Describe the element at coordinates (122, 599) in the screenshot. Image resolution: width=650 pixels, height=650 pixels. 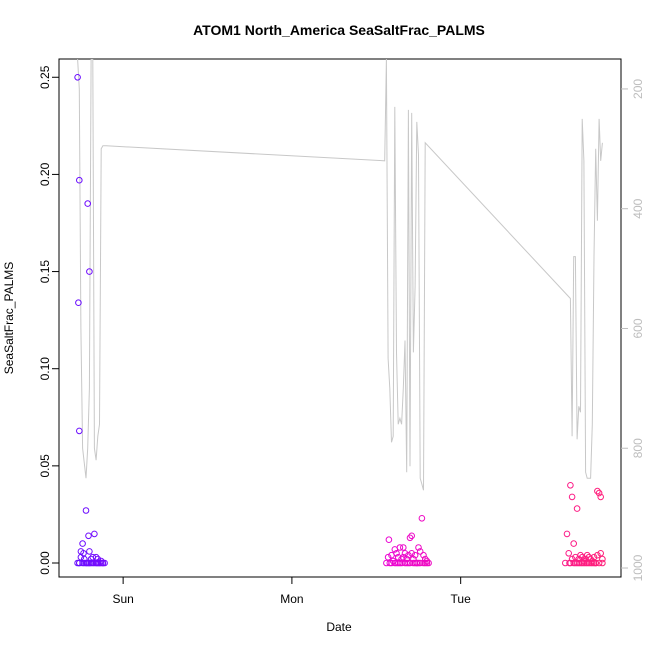
I see `x-tick-label: Sun` at that location.